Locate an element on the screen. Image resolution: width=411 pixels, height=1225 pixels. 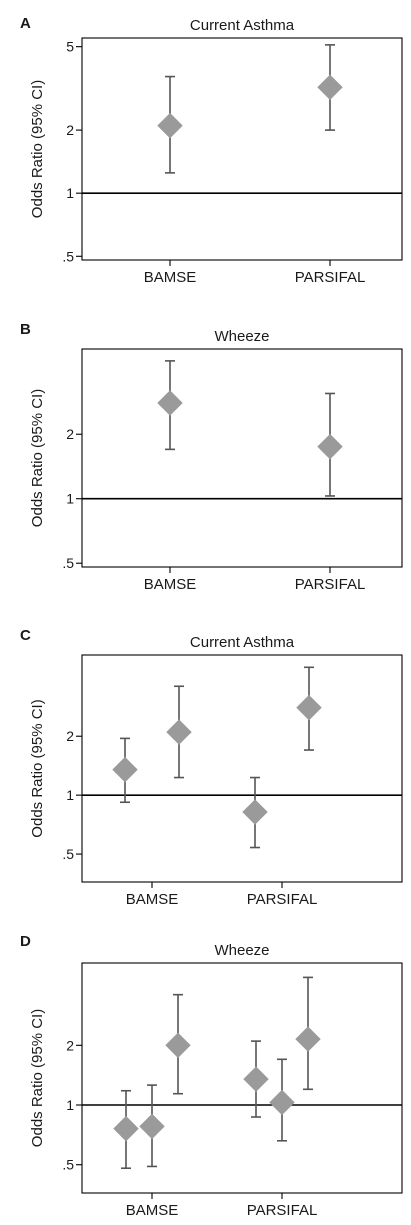
panel-label: D is located at coordinates (25, 941).